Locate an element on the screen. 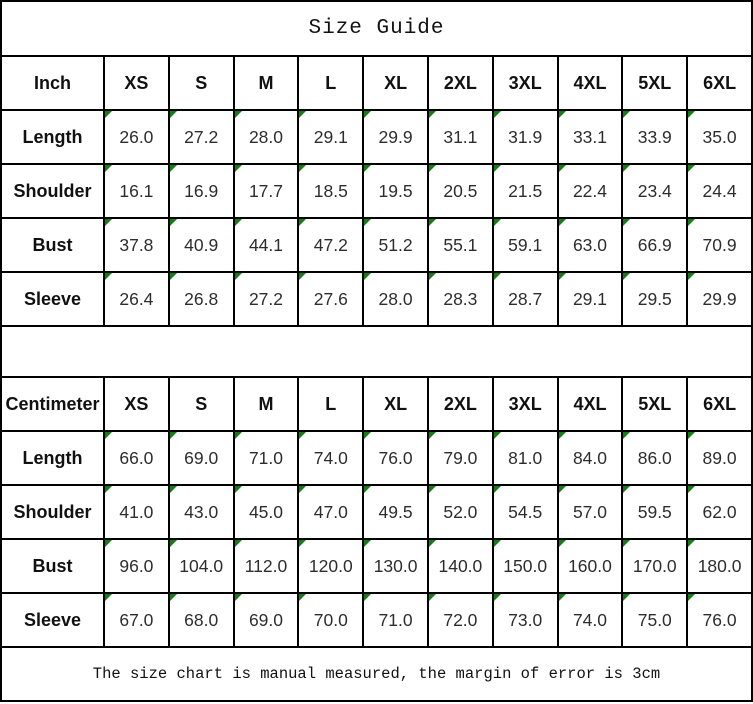 The height and width of the screenshot is (704, 753). size-column-header: XL is located at coordinates (395, 83).